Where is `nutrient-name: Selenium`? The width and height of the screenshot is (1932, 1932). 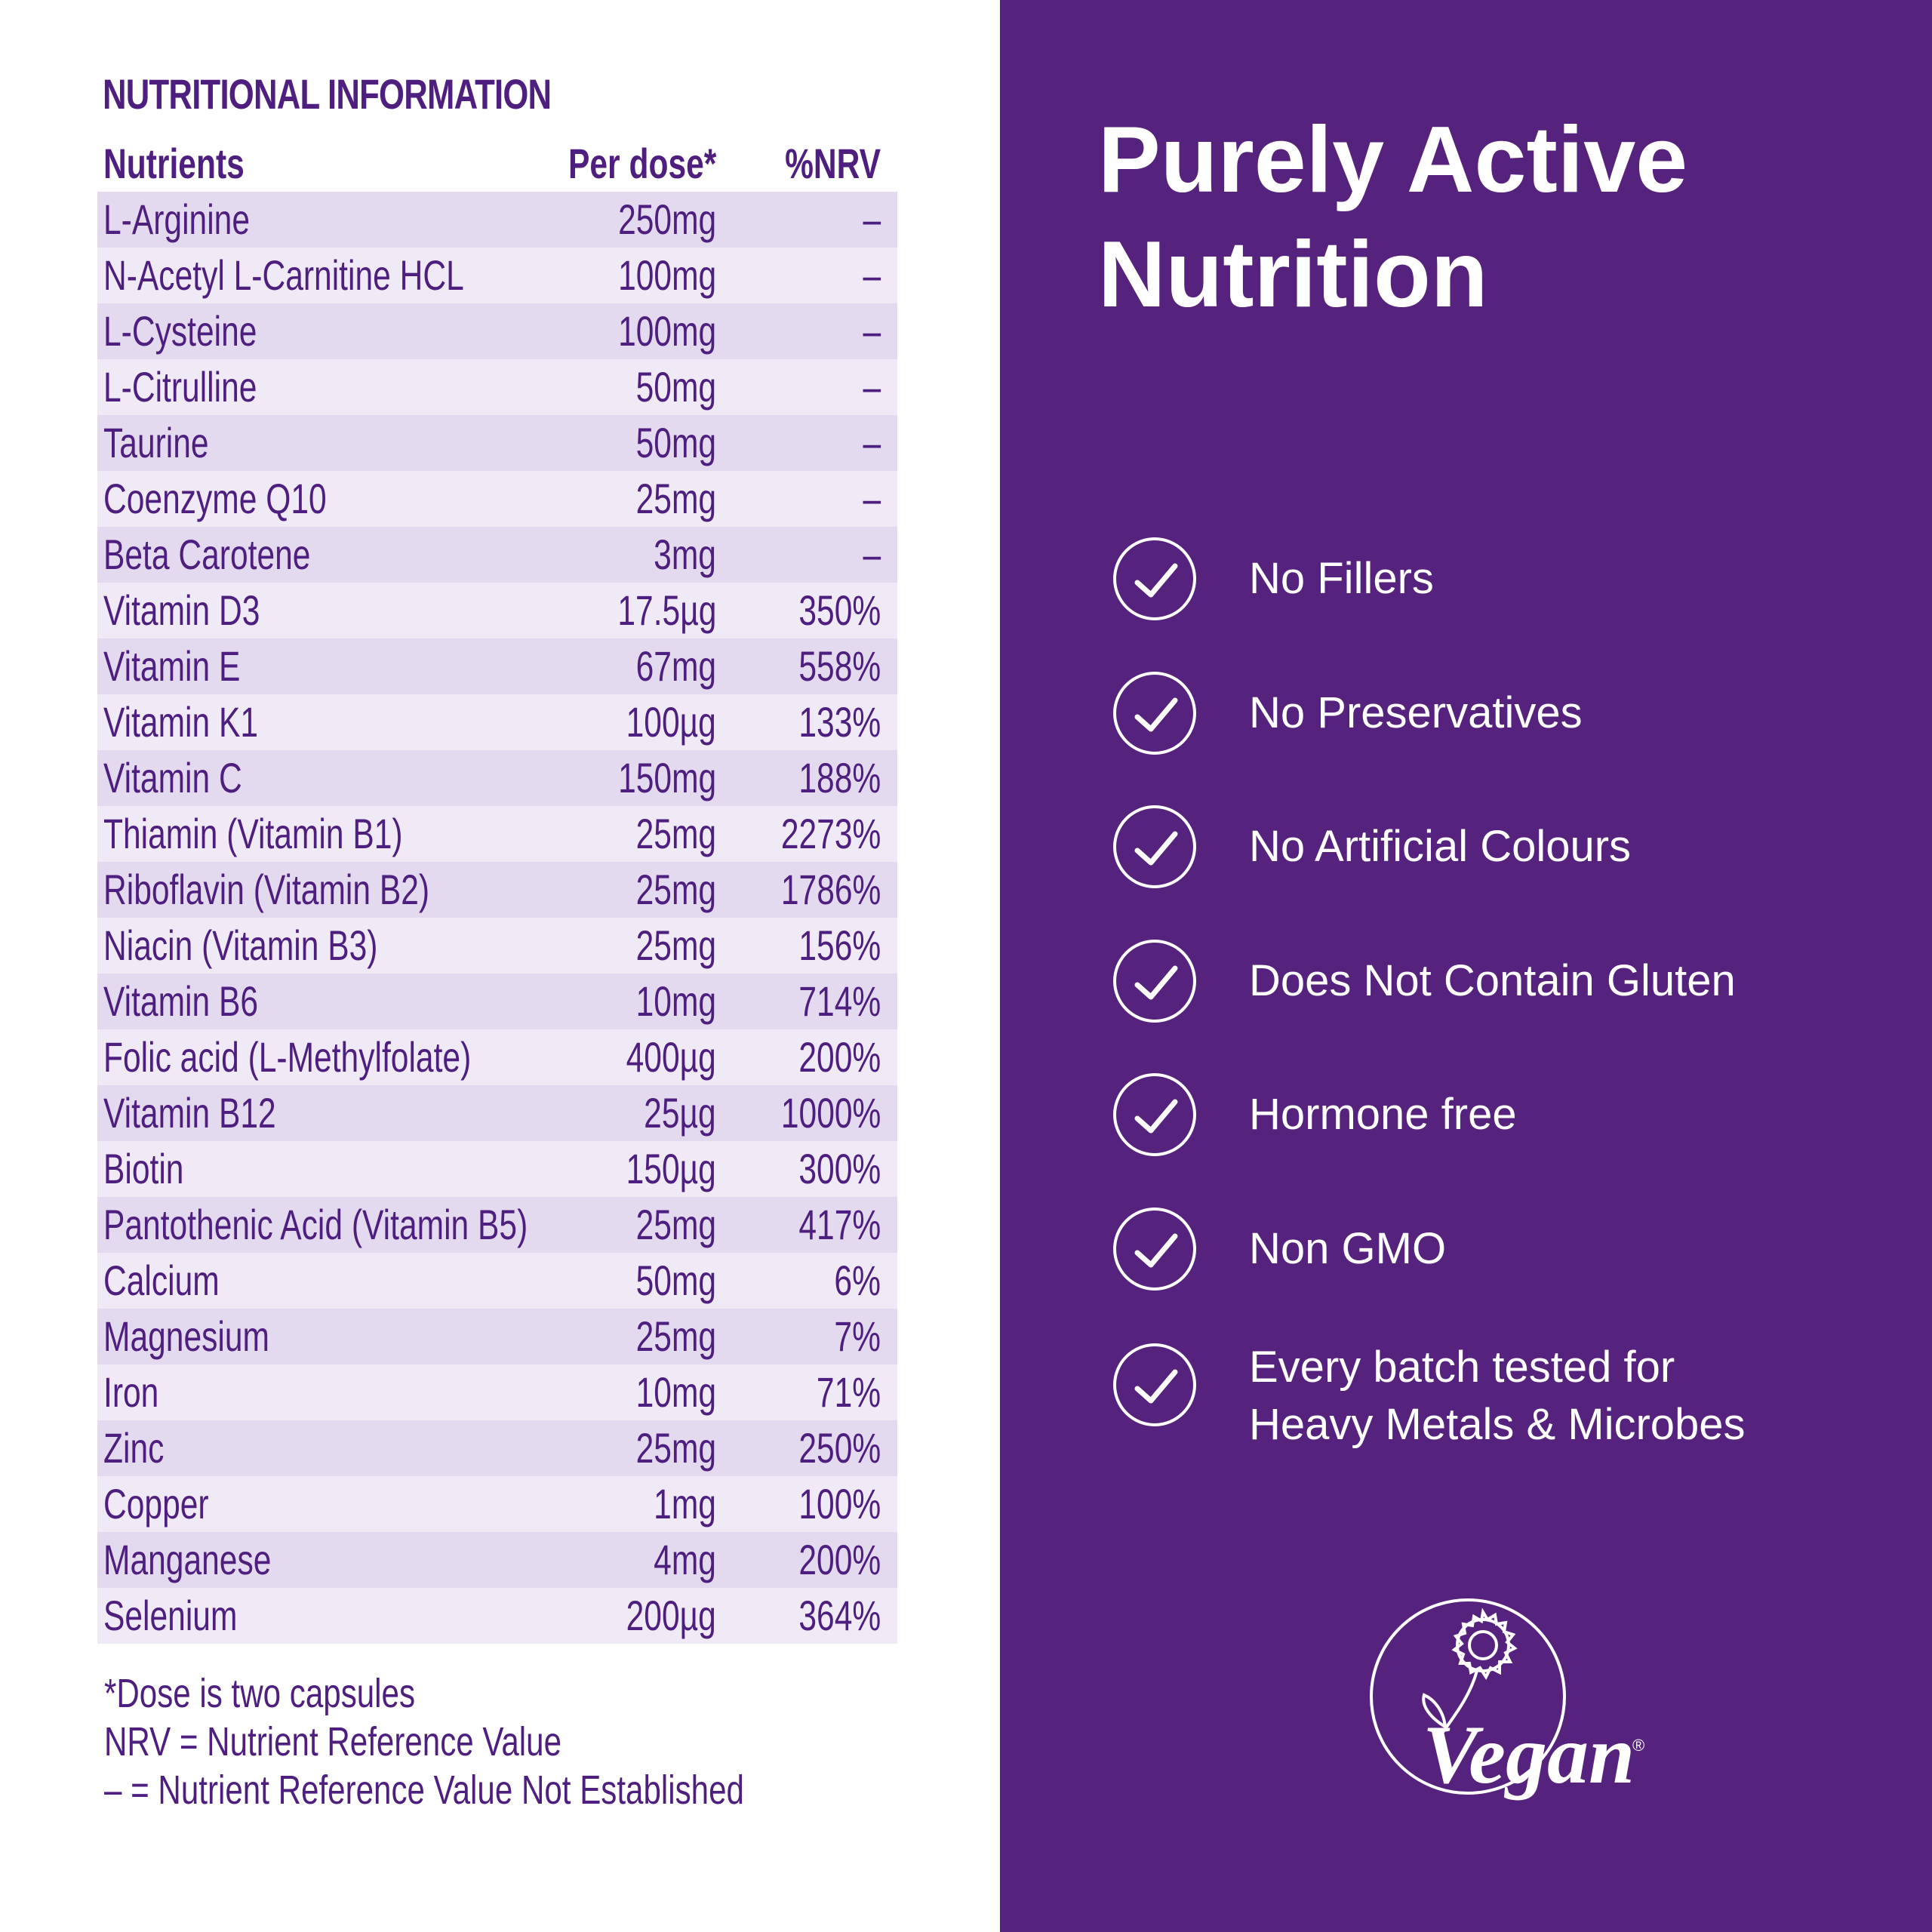 nutrient-name: Selenium is located at coordinates (170, 1615).